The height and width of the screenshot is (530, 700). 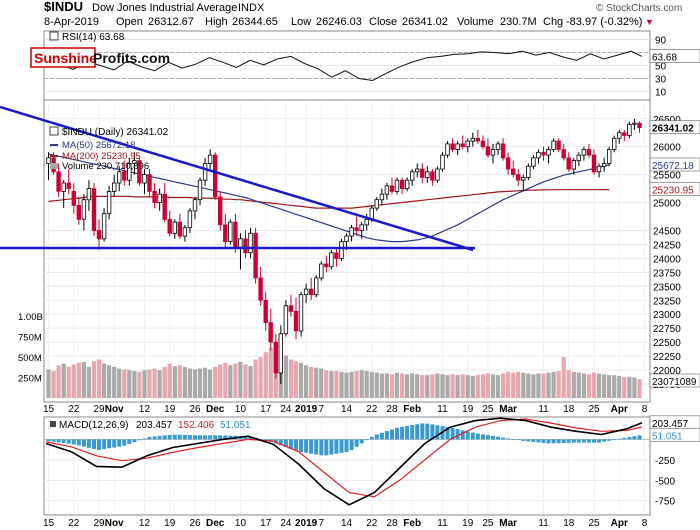 I want to click on open-label: Open, so click(x=129, y=22).